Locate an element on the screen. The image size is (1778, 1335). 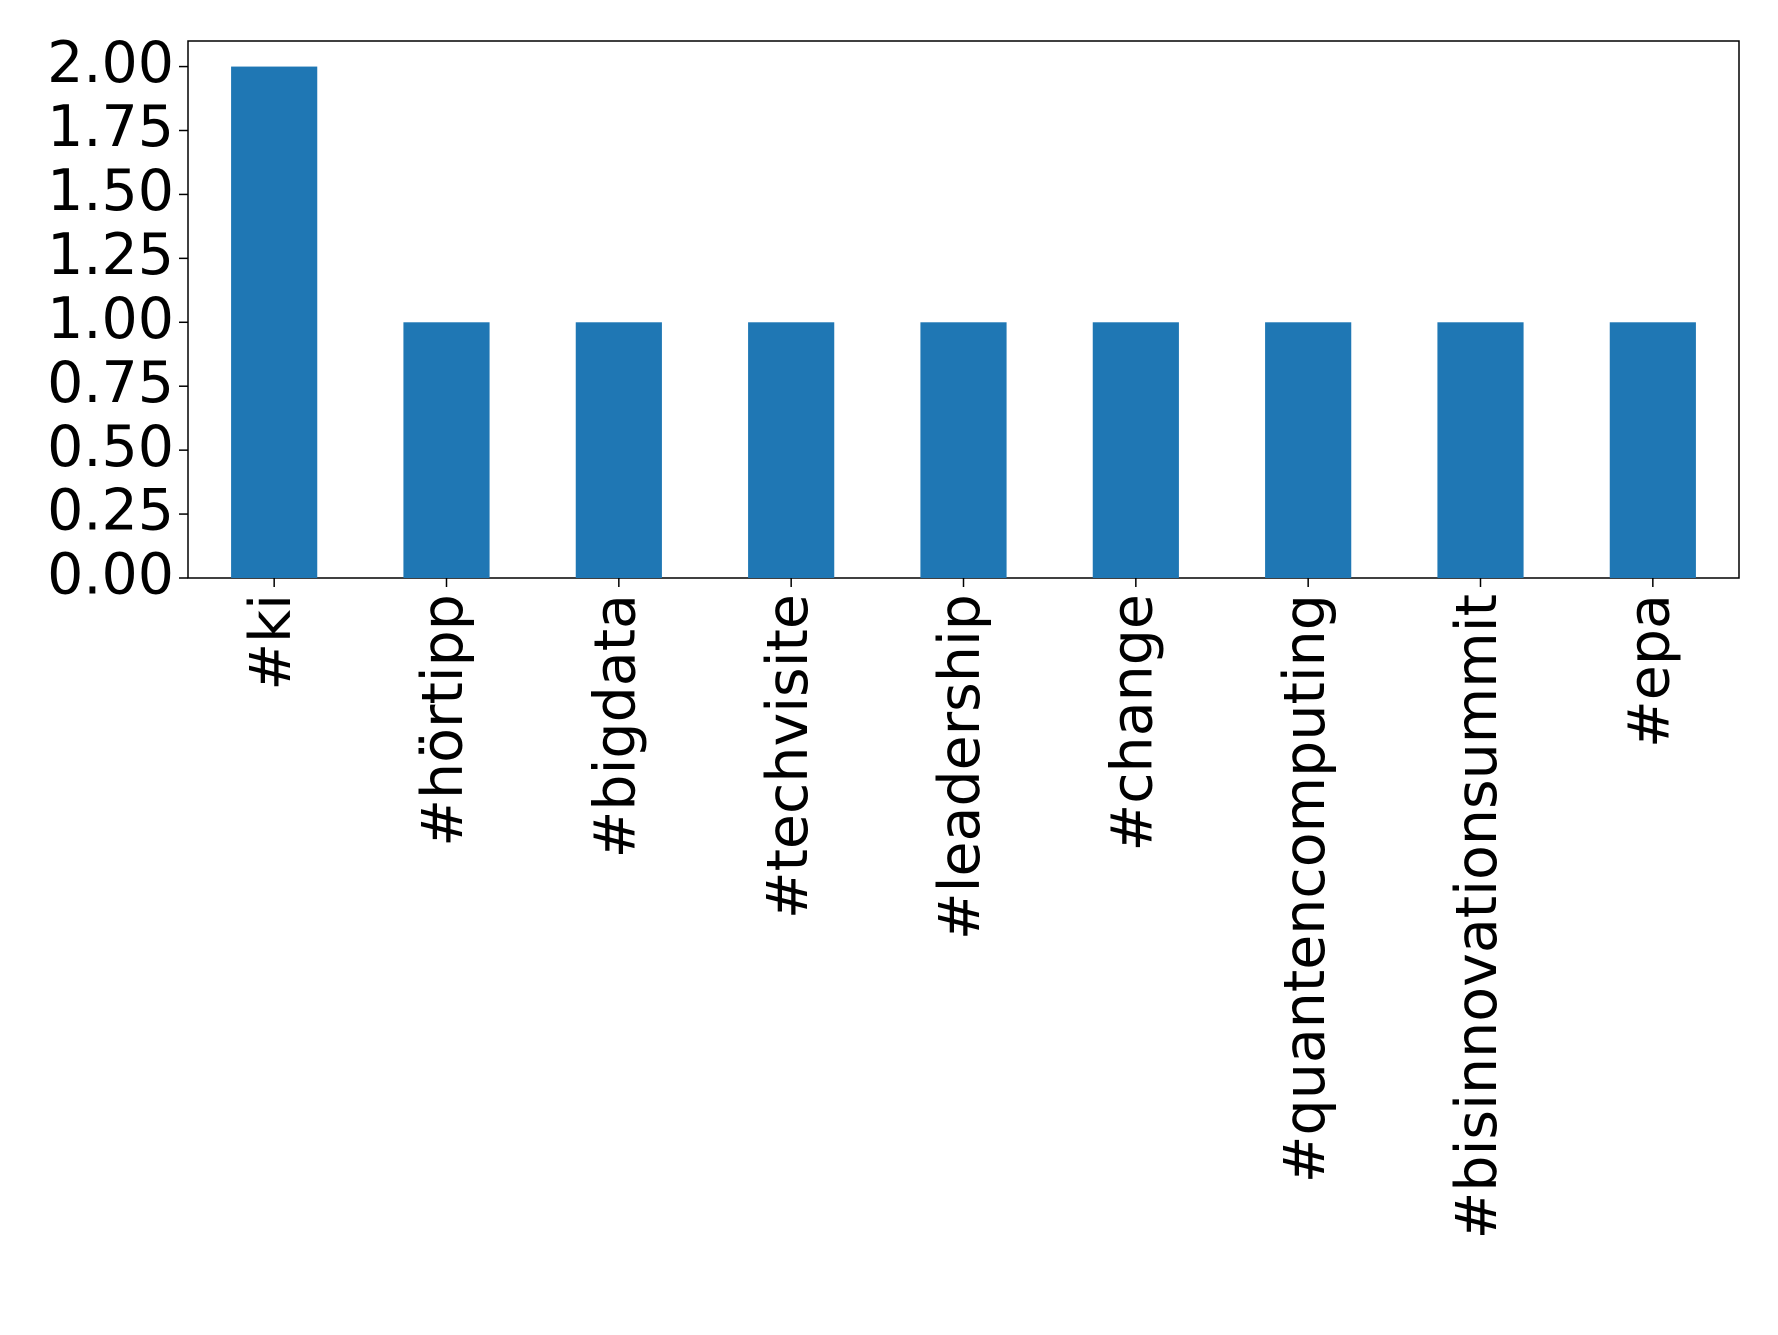
y-tick-label: 1.25 is located at coordinates (110, 255).